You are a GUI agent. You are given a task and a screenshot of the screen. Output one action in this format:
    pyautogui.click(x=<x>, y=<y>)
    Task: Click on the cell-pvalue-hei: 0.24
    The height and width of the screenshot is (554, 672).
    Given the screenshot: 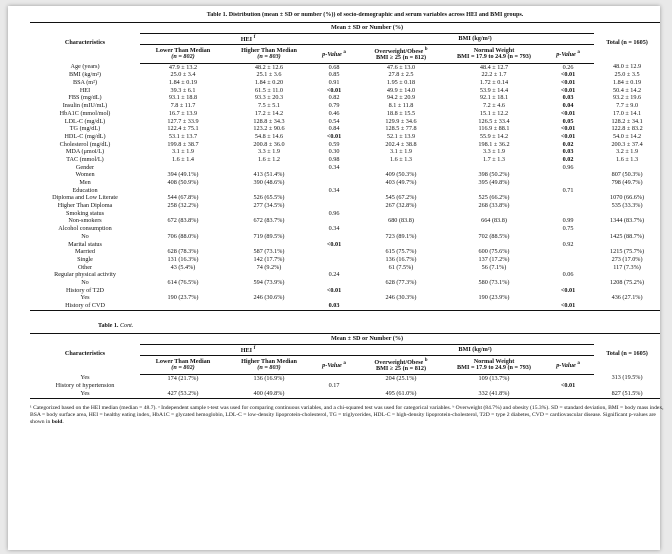 What is the action you would take?
    pyautogui.click(x=334, y=275)
    